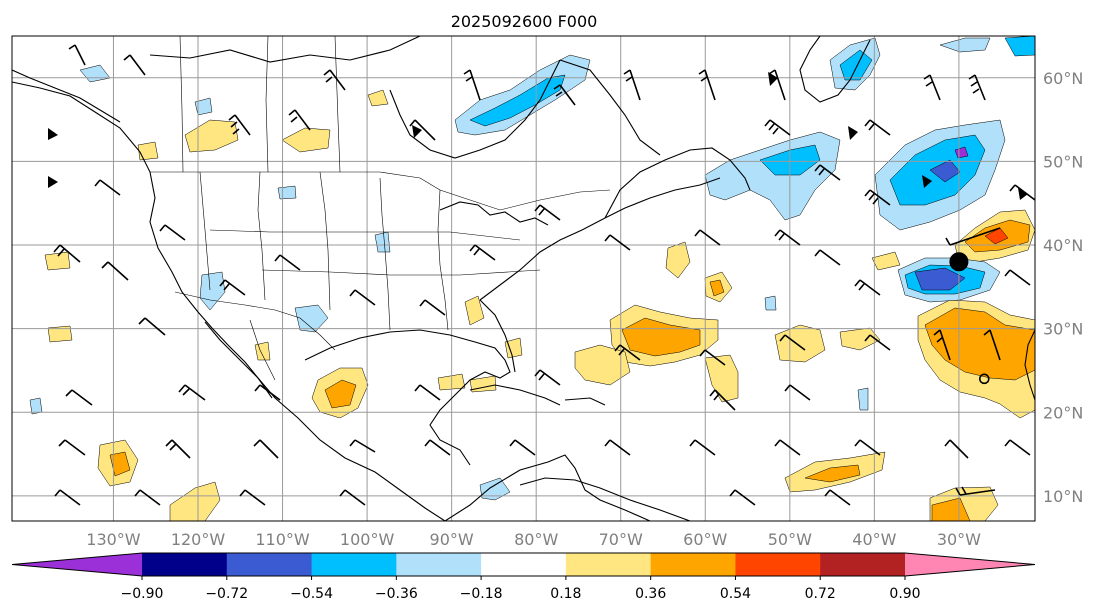 This screenshot has width=1105, height=615. What do you see at coordinates (494, 213) in the screenshot?
I see `coast-great-lakes` at bounding box center [494, 213].